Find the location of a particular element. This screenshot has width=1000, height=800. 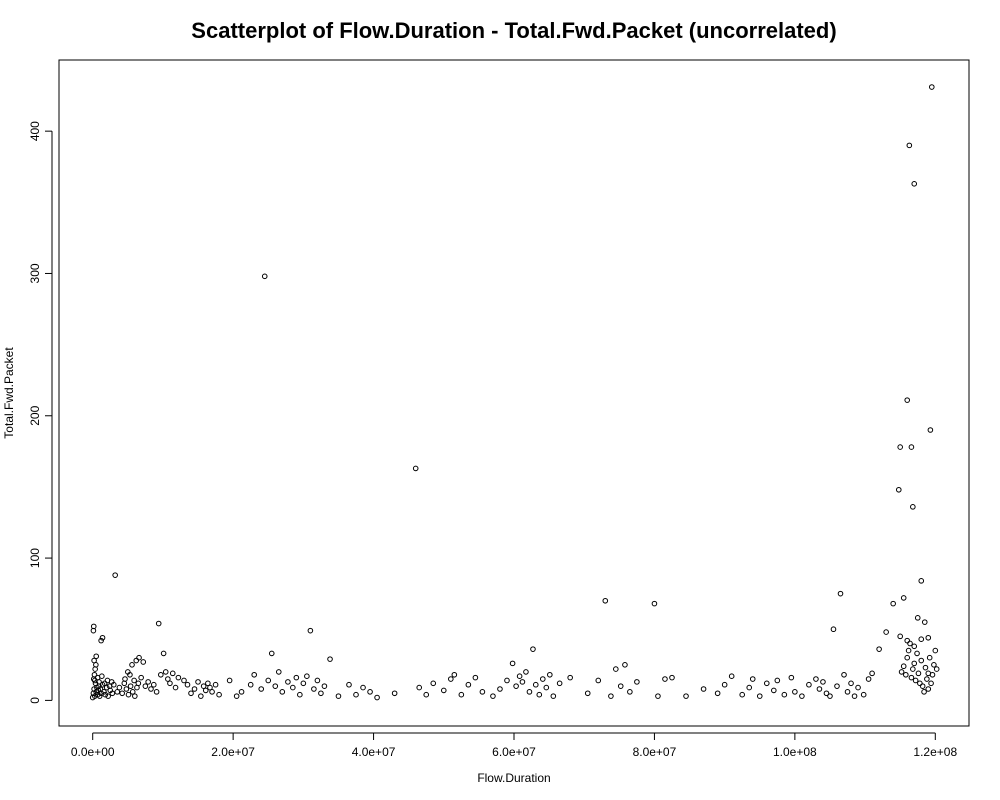

y-tick-label: 0 is located at coordinates (35, 700).